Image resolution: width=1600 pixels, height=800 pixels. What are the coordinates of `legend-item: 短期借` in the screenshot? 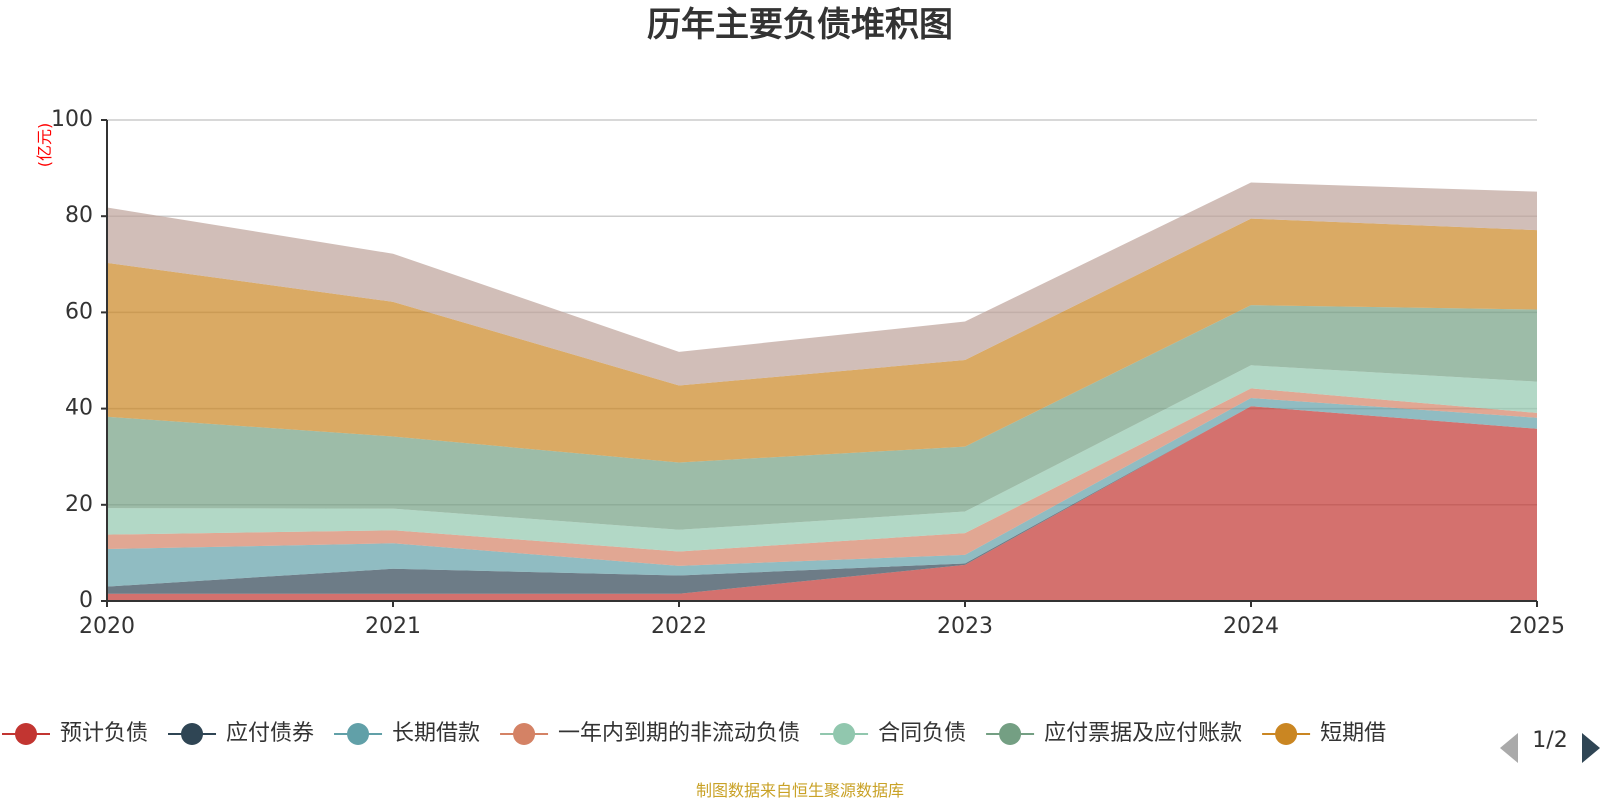 It's located at (1324, 733).